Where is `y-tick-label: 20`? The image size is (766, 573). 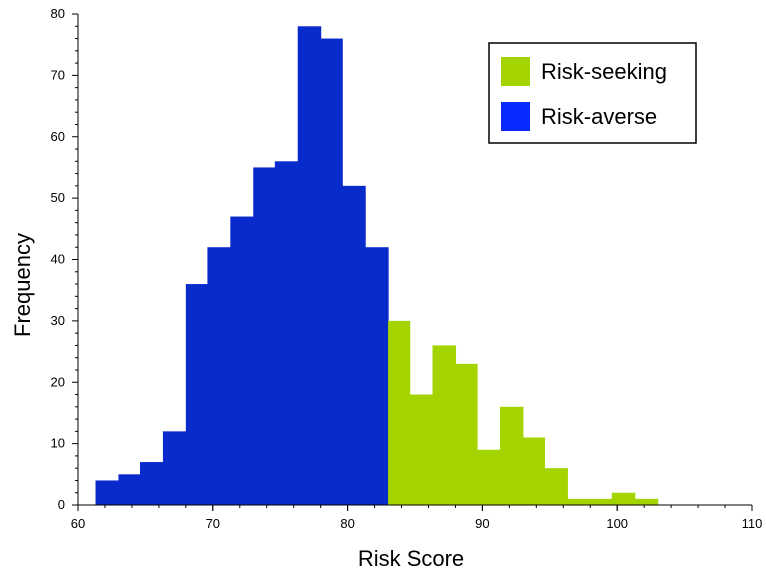
y-tick-label: 20 is located at coordinates (58, 381).